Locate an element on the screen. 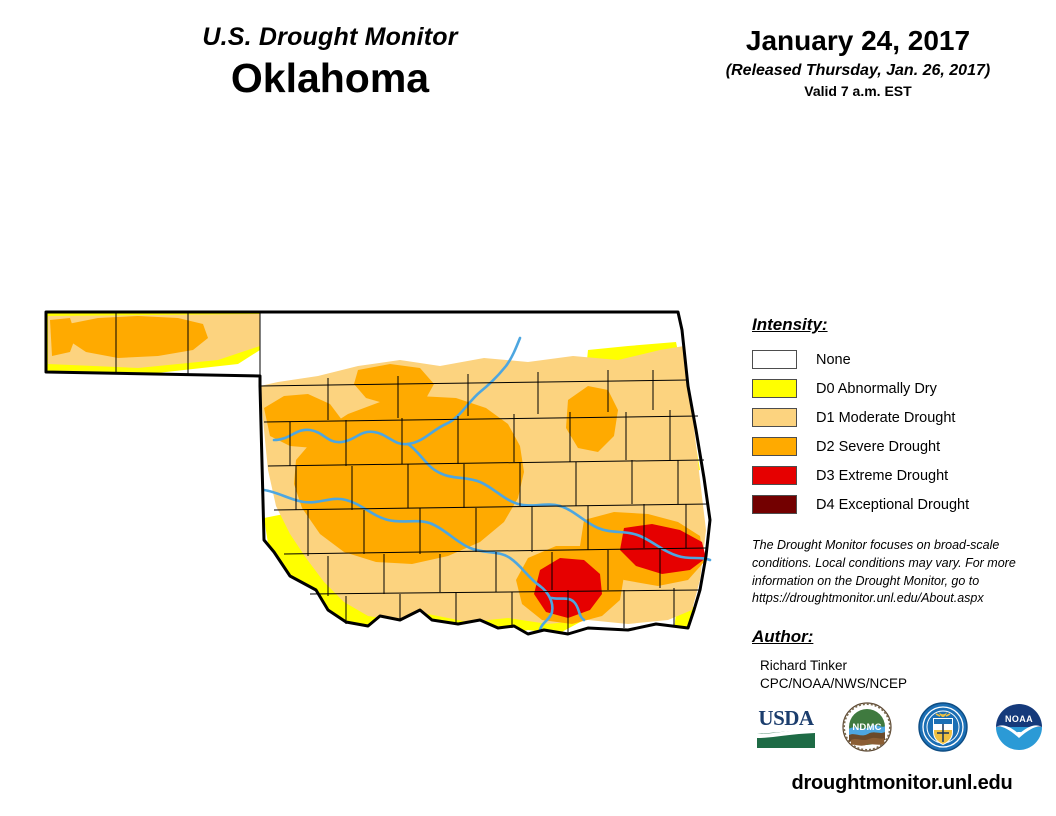 The width and height of the screenshot is (1056, 816). legend-swatch-none is located at coordinates (774, 359).